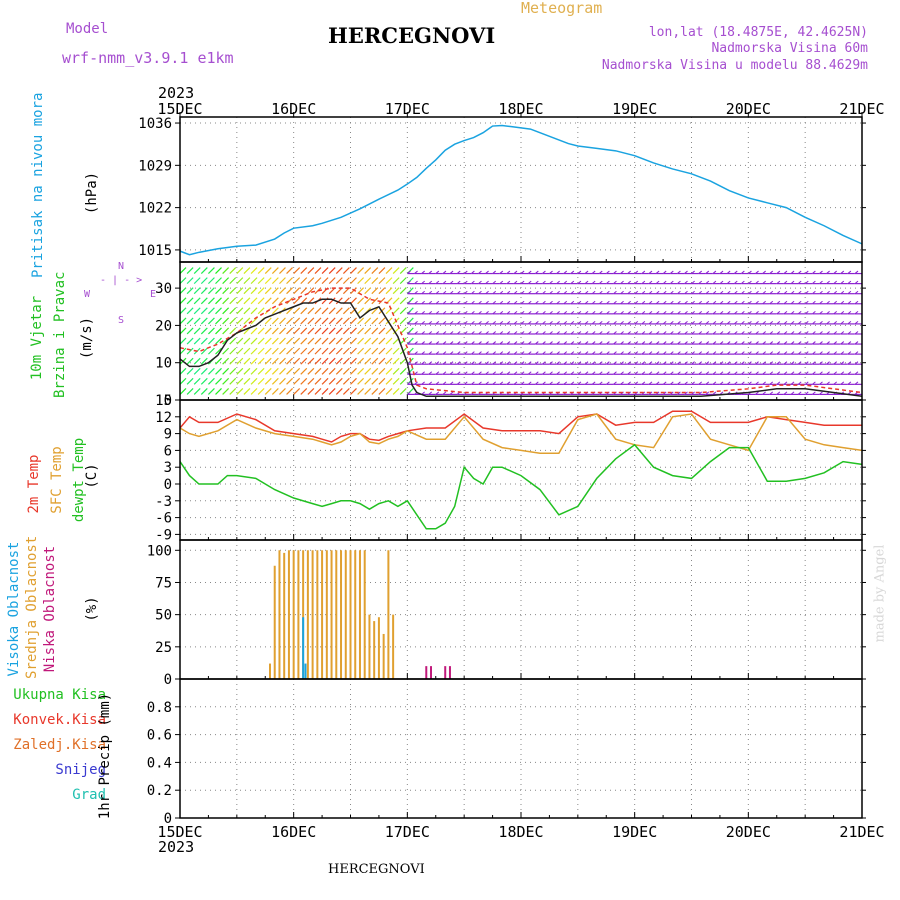 This screenshot has width=900, height=900. Describe the element at coordinates (521, 433) in the screenshot. I see `sfc-temp-line` at that location.